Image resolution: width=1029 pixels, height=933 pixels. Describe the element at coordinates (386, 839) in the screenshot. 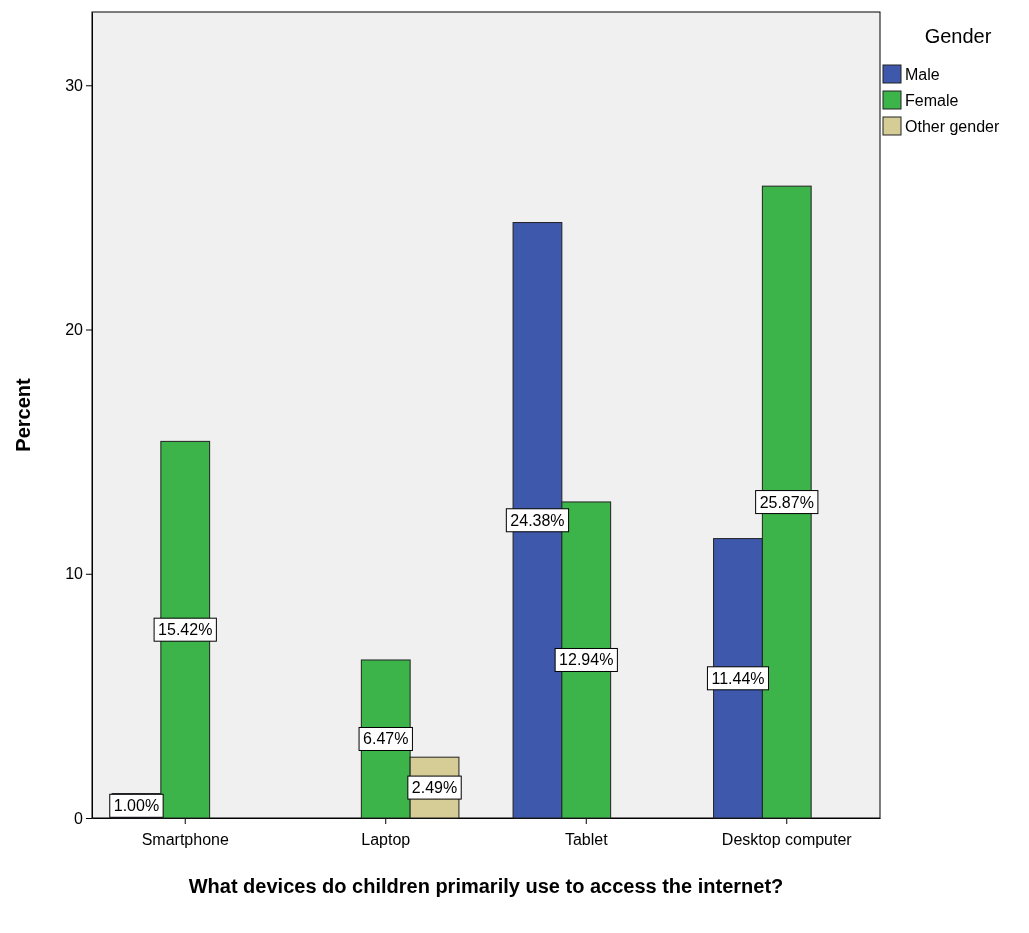

I see `x-tick-label: Laptop` at that location.